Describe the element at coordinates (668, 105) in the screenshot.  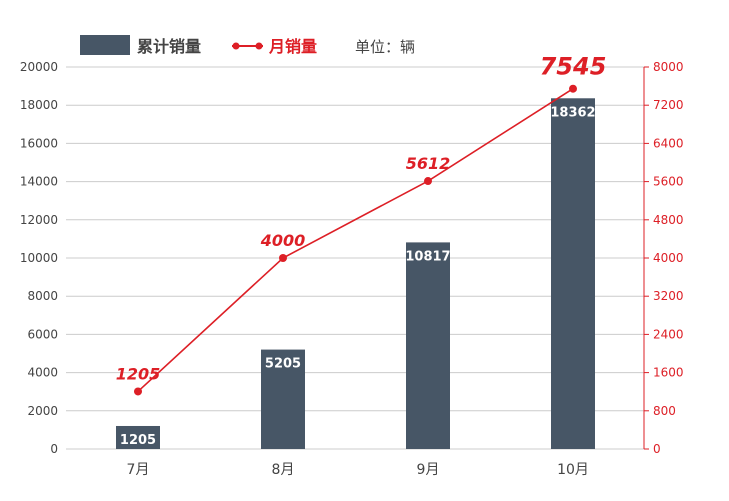
I see `right-tick-label: 7200` at that location.